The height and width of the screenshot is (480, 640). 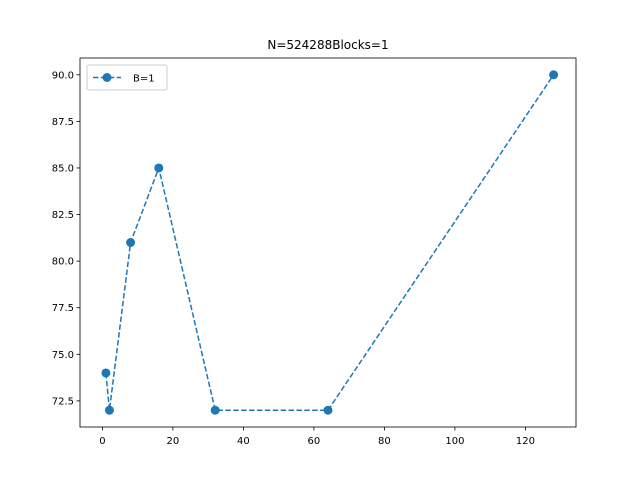 What do you see at coordinates (63, 355) in the screenshot?
I see `y-tick-label: 75.0` at bounding box center [63, 355].